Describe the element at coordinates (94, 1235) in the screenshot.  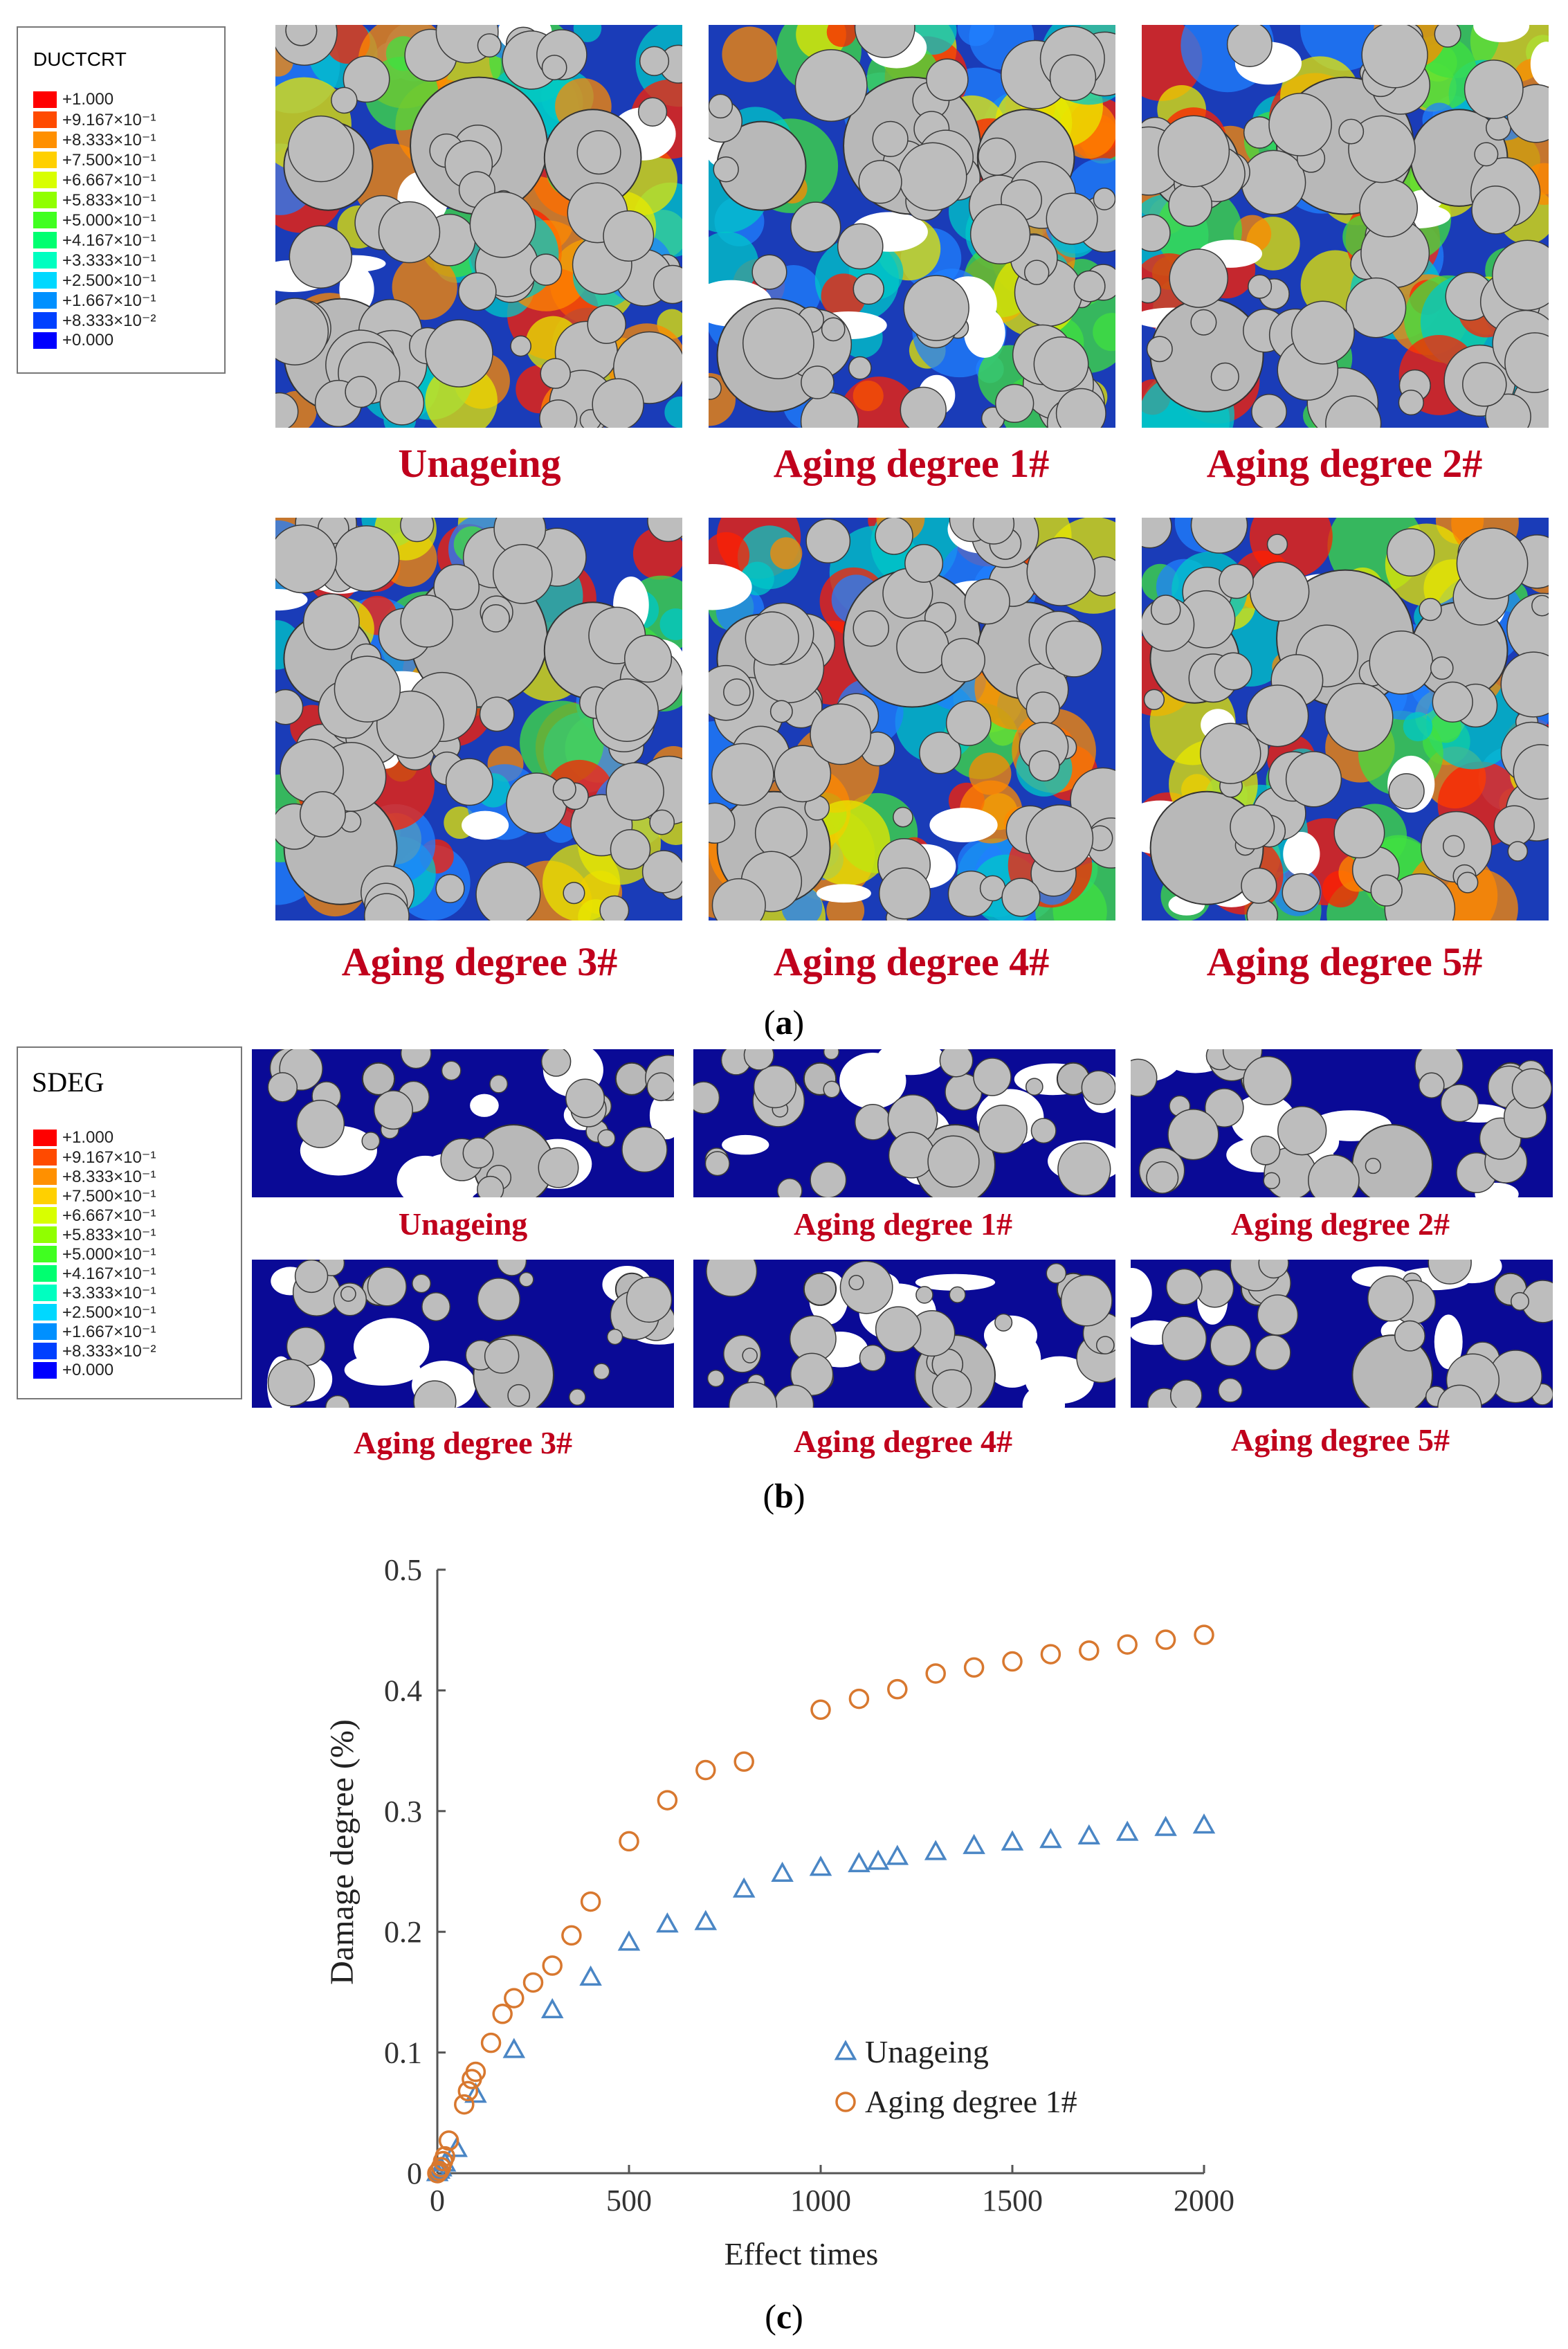
I see `legend-entry: +5.833×10⁻¹` at that location.